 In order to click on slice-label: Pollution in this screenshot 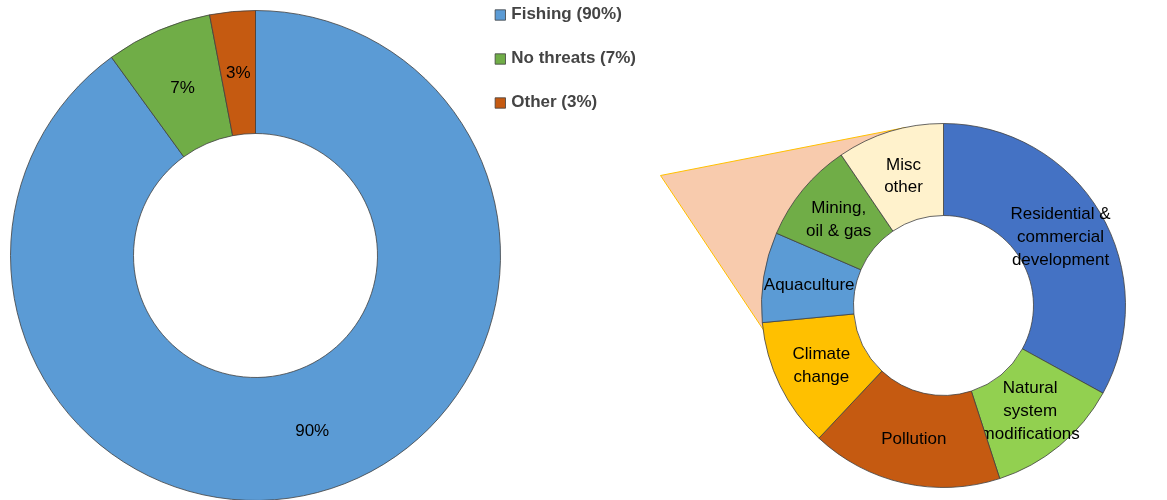, I will do `click(914, 438)`.